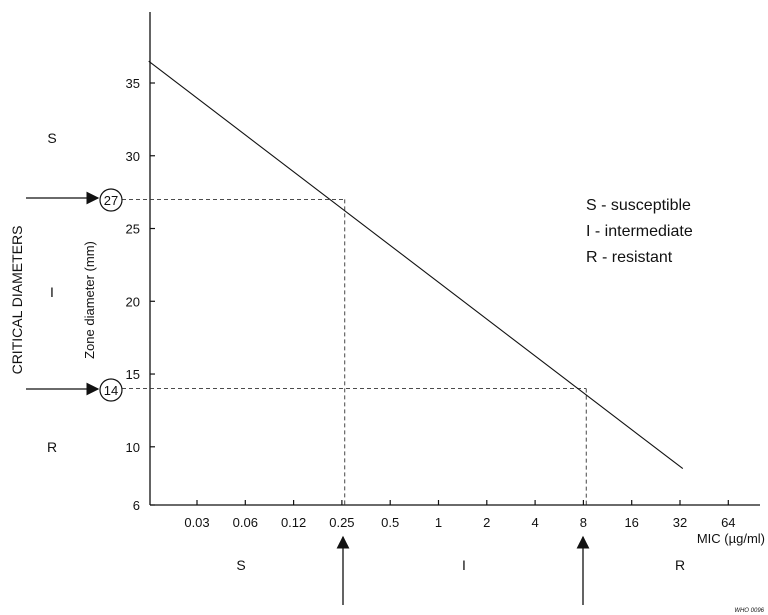 The image size is (768, 615). I want to click on footnote: WHO 0096, so click(749, 611).